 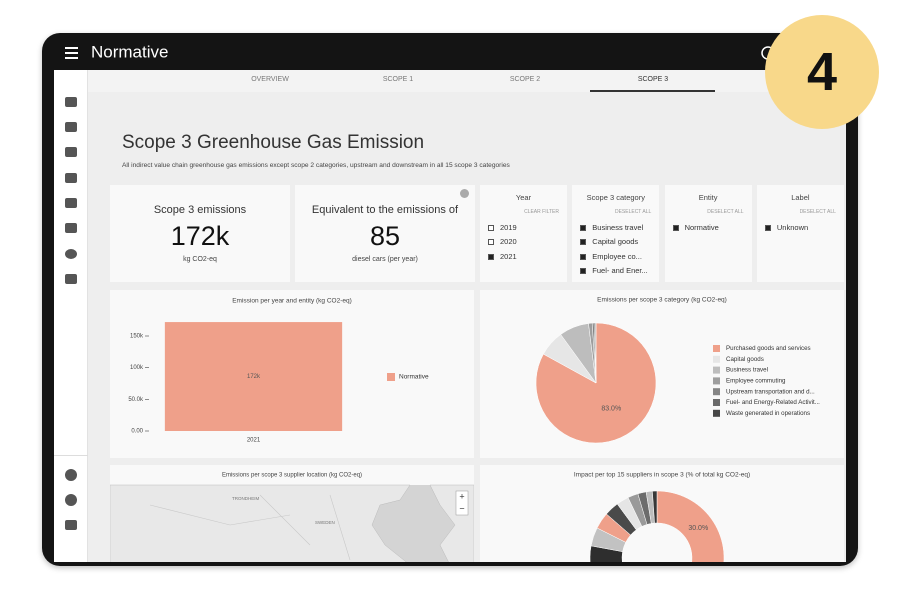 I want to click on filter-card: Year CLEAR FILTER 2019 2020 2021, so click(x=523, y=233).